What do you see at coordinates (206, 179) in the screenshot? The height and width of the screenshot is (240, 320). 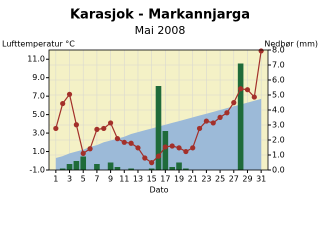 I see `x-tick-label: 23` at bounding box center [206, 179].